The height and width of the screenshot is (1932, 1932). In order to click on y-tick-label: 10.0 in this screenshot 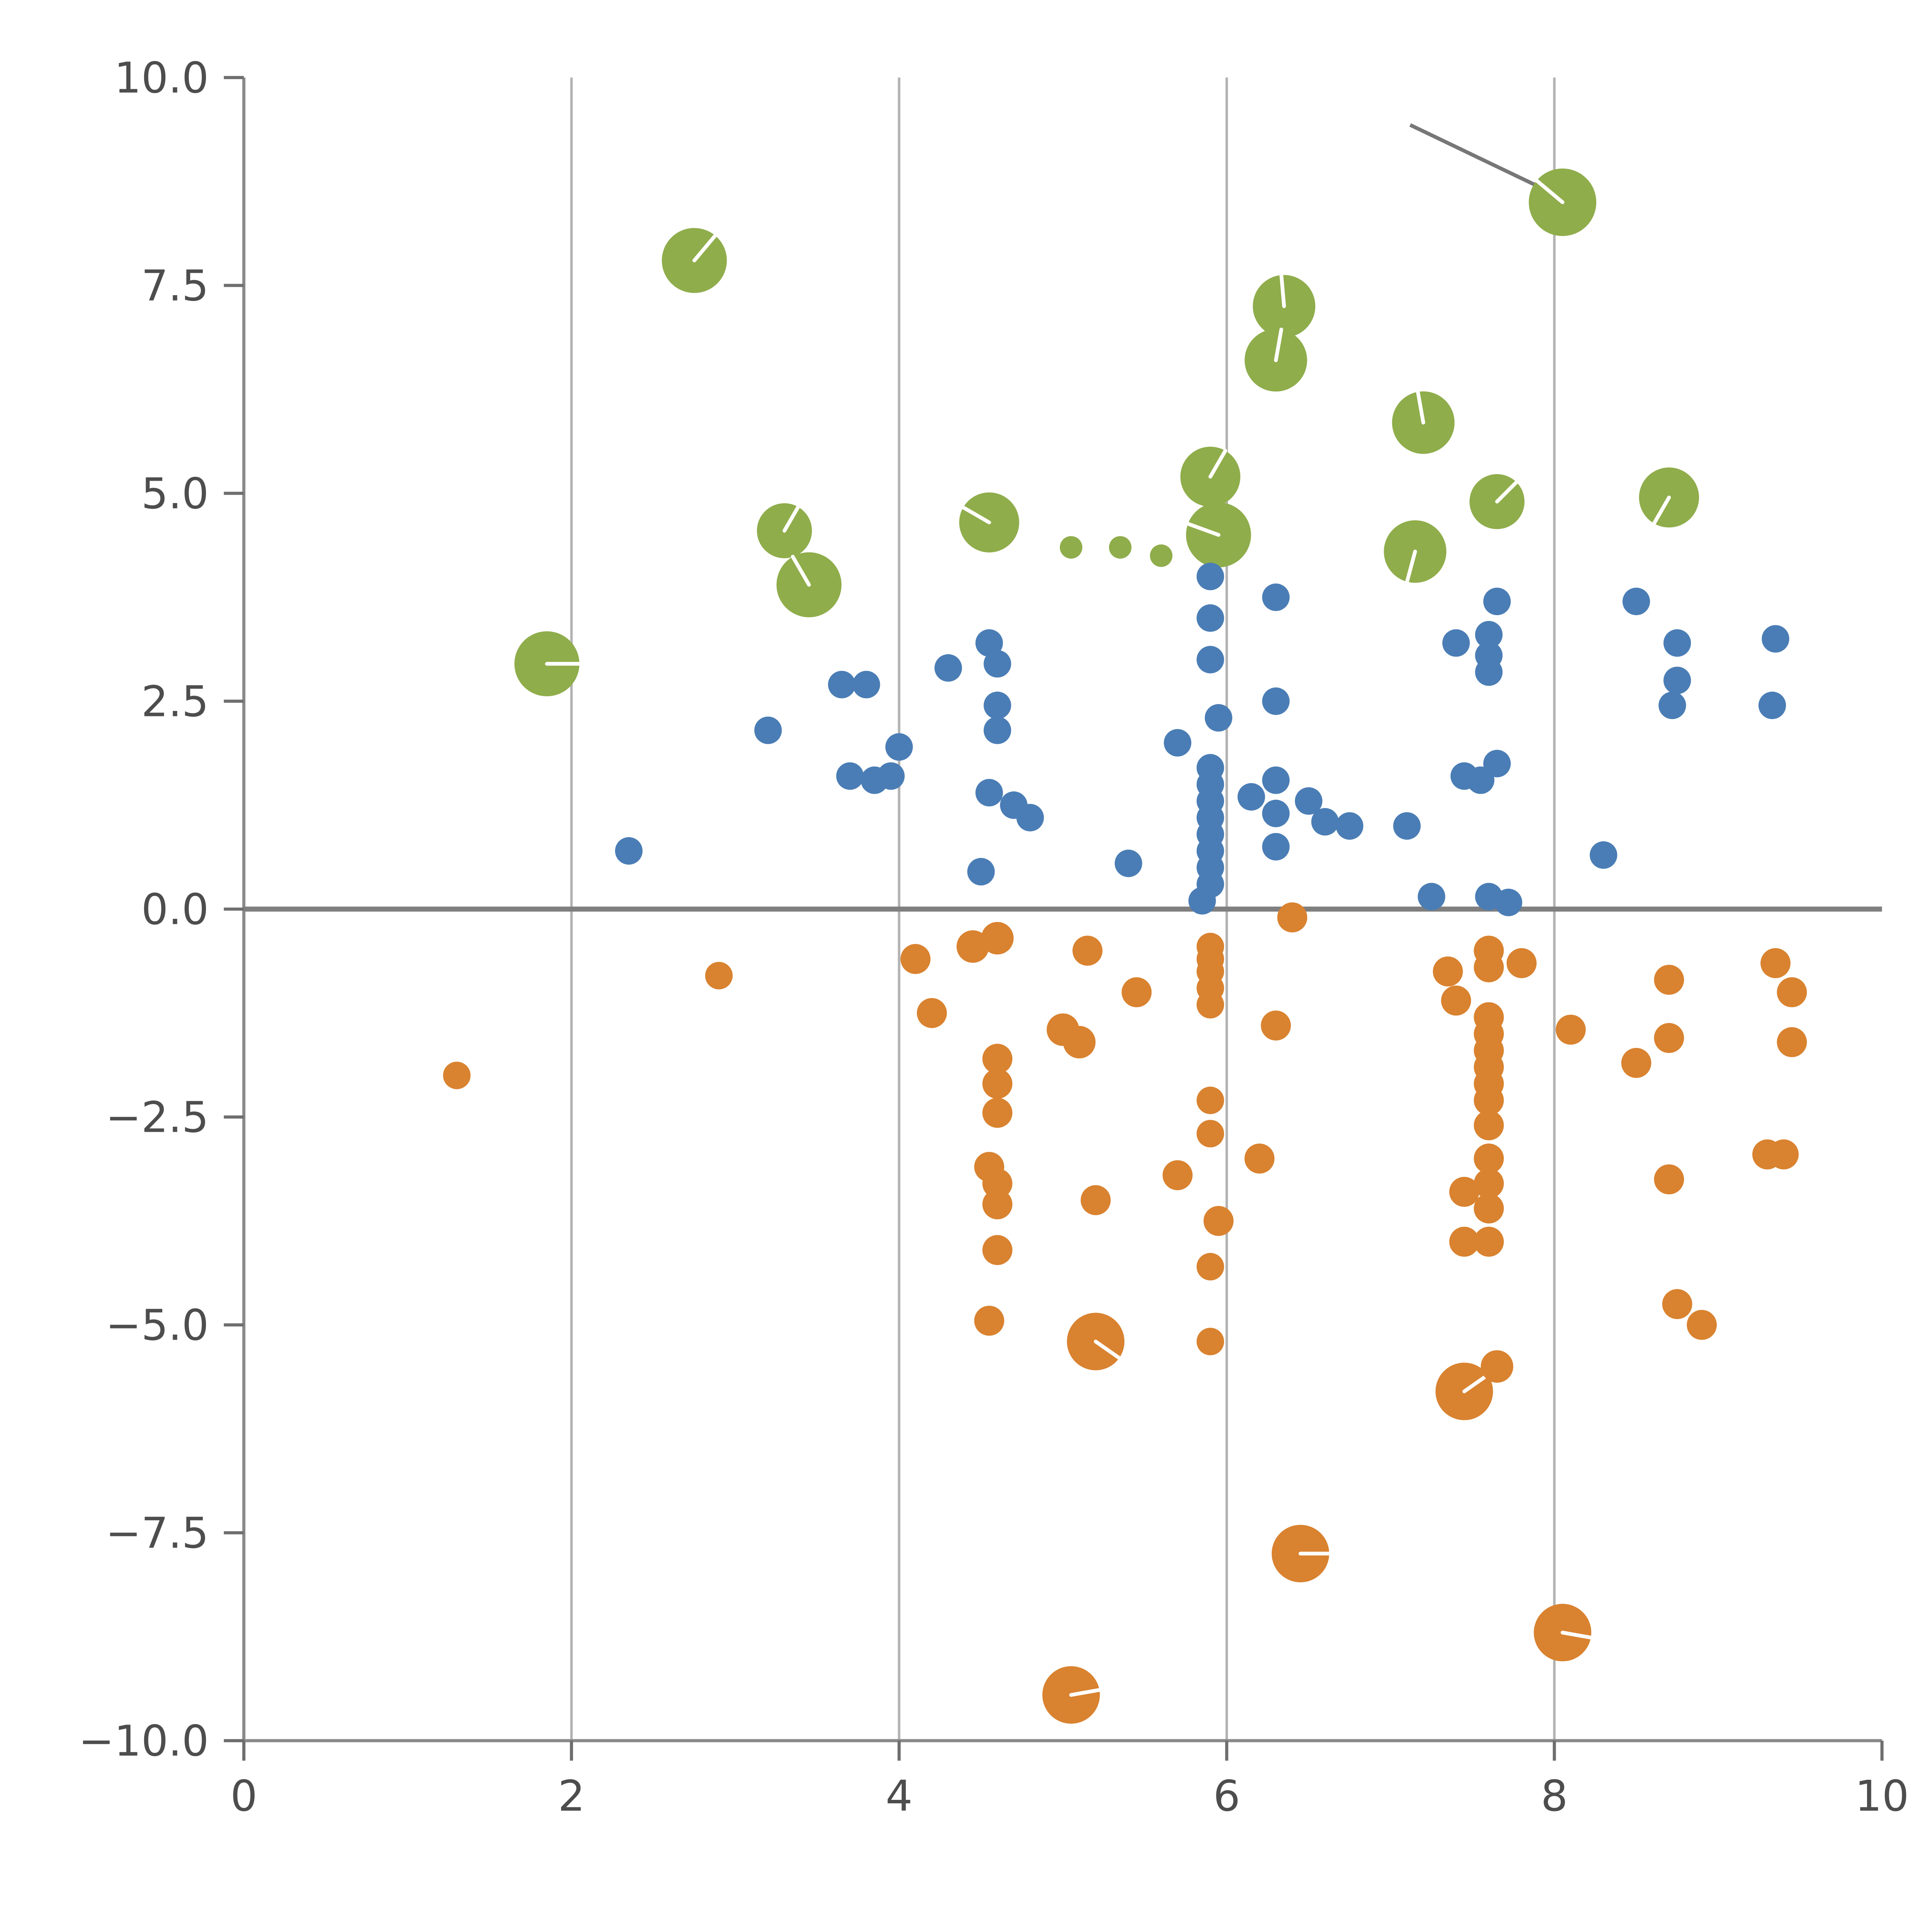, I will do `click(161, 78)`.